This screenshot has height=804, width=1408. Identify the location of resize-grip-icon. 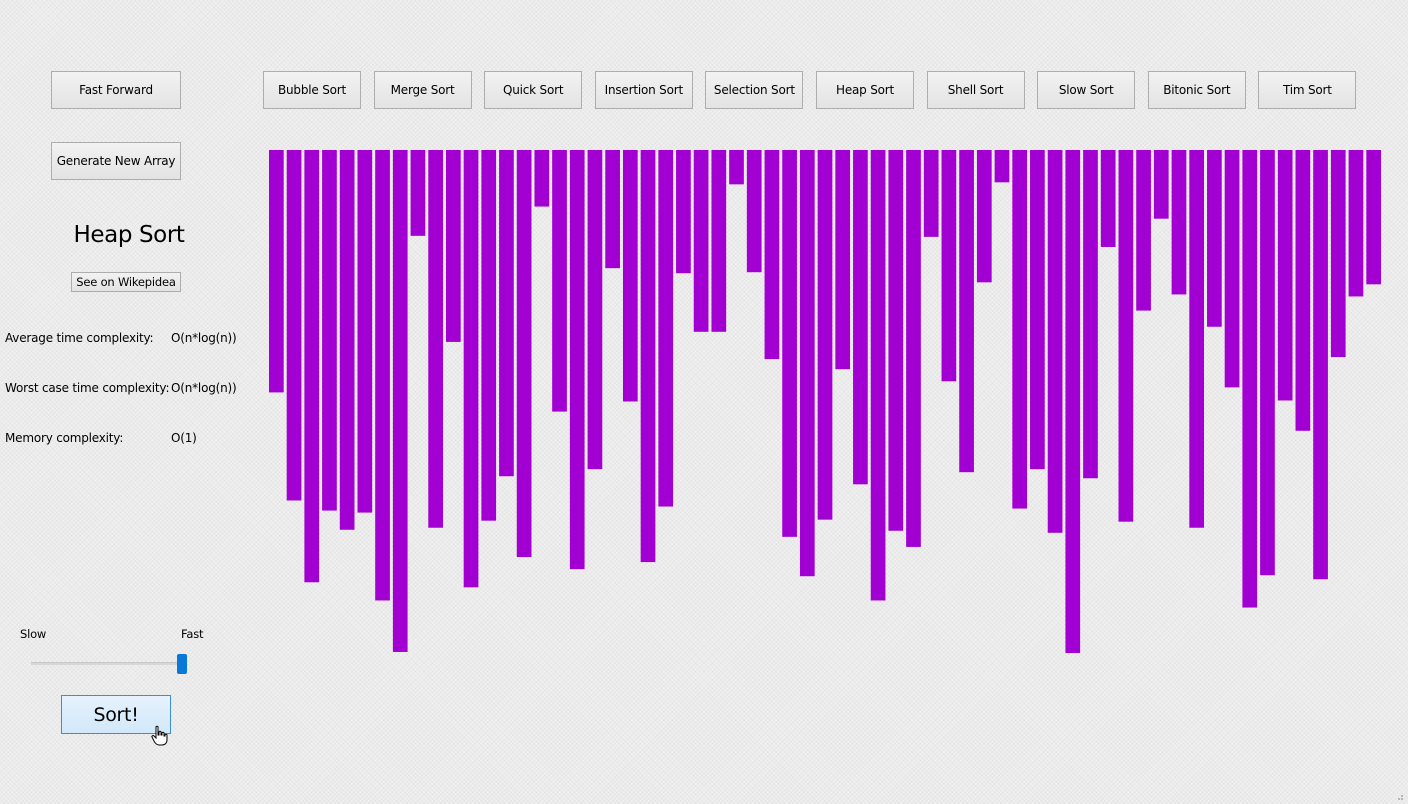
(1399, 796).